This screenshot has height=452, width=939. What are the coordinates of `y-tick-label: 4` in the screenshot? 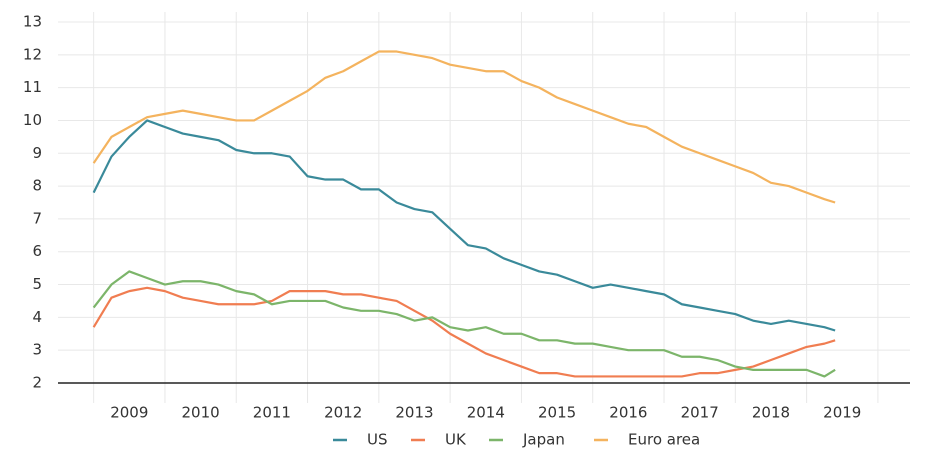 It's located at (37, 317).